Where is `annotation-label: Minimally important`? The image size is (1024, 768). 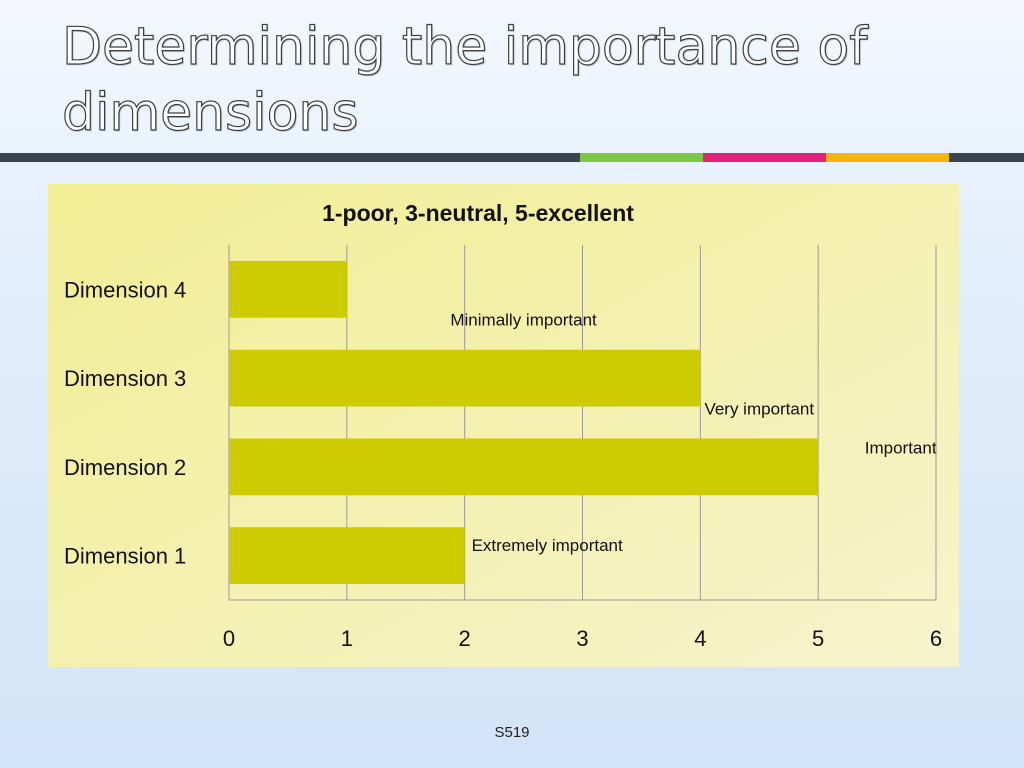
annotation-label: Minimally important is located at coordinates (523, 320).